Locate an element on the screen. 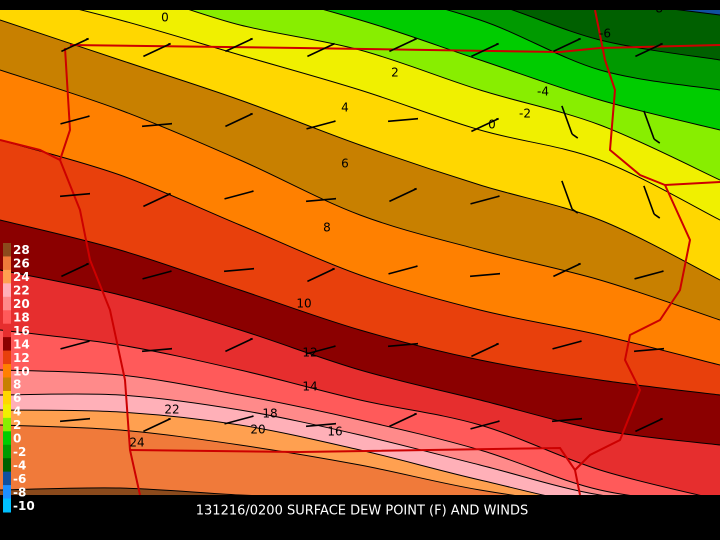 Image resolution: width=720 pixels, height=540 pixels. legend-label: -6 is located at coordinates (19, 479).